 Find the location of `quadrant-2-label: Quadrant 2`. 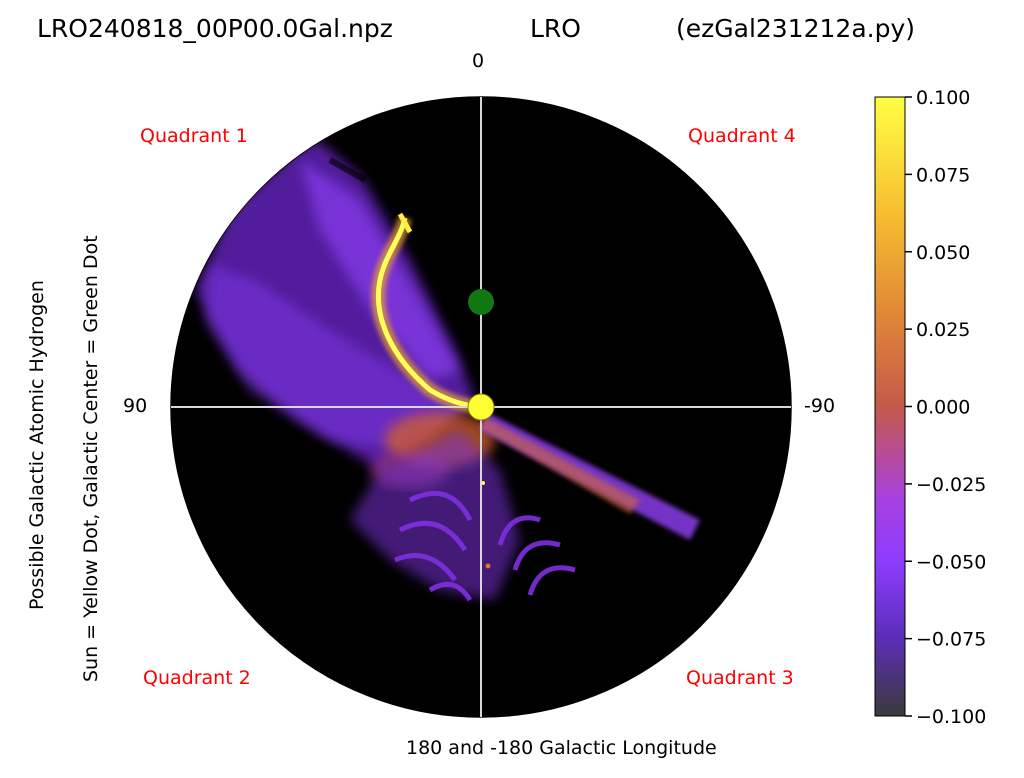

quadrant-2-label: Quadrant 2 is located at coordinates (197, 678).